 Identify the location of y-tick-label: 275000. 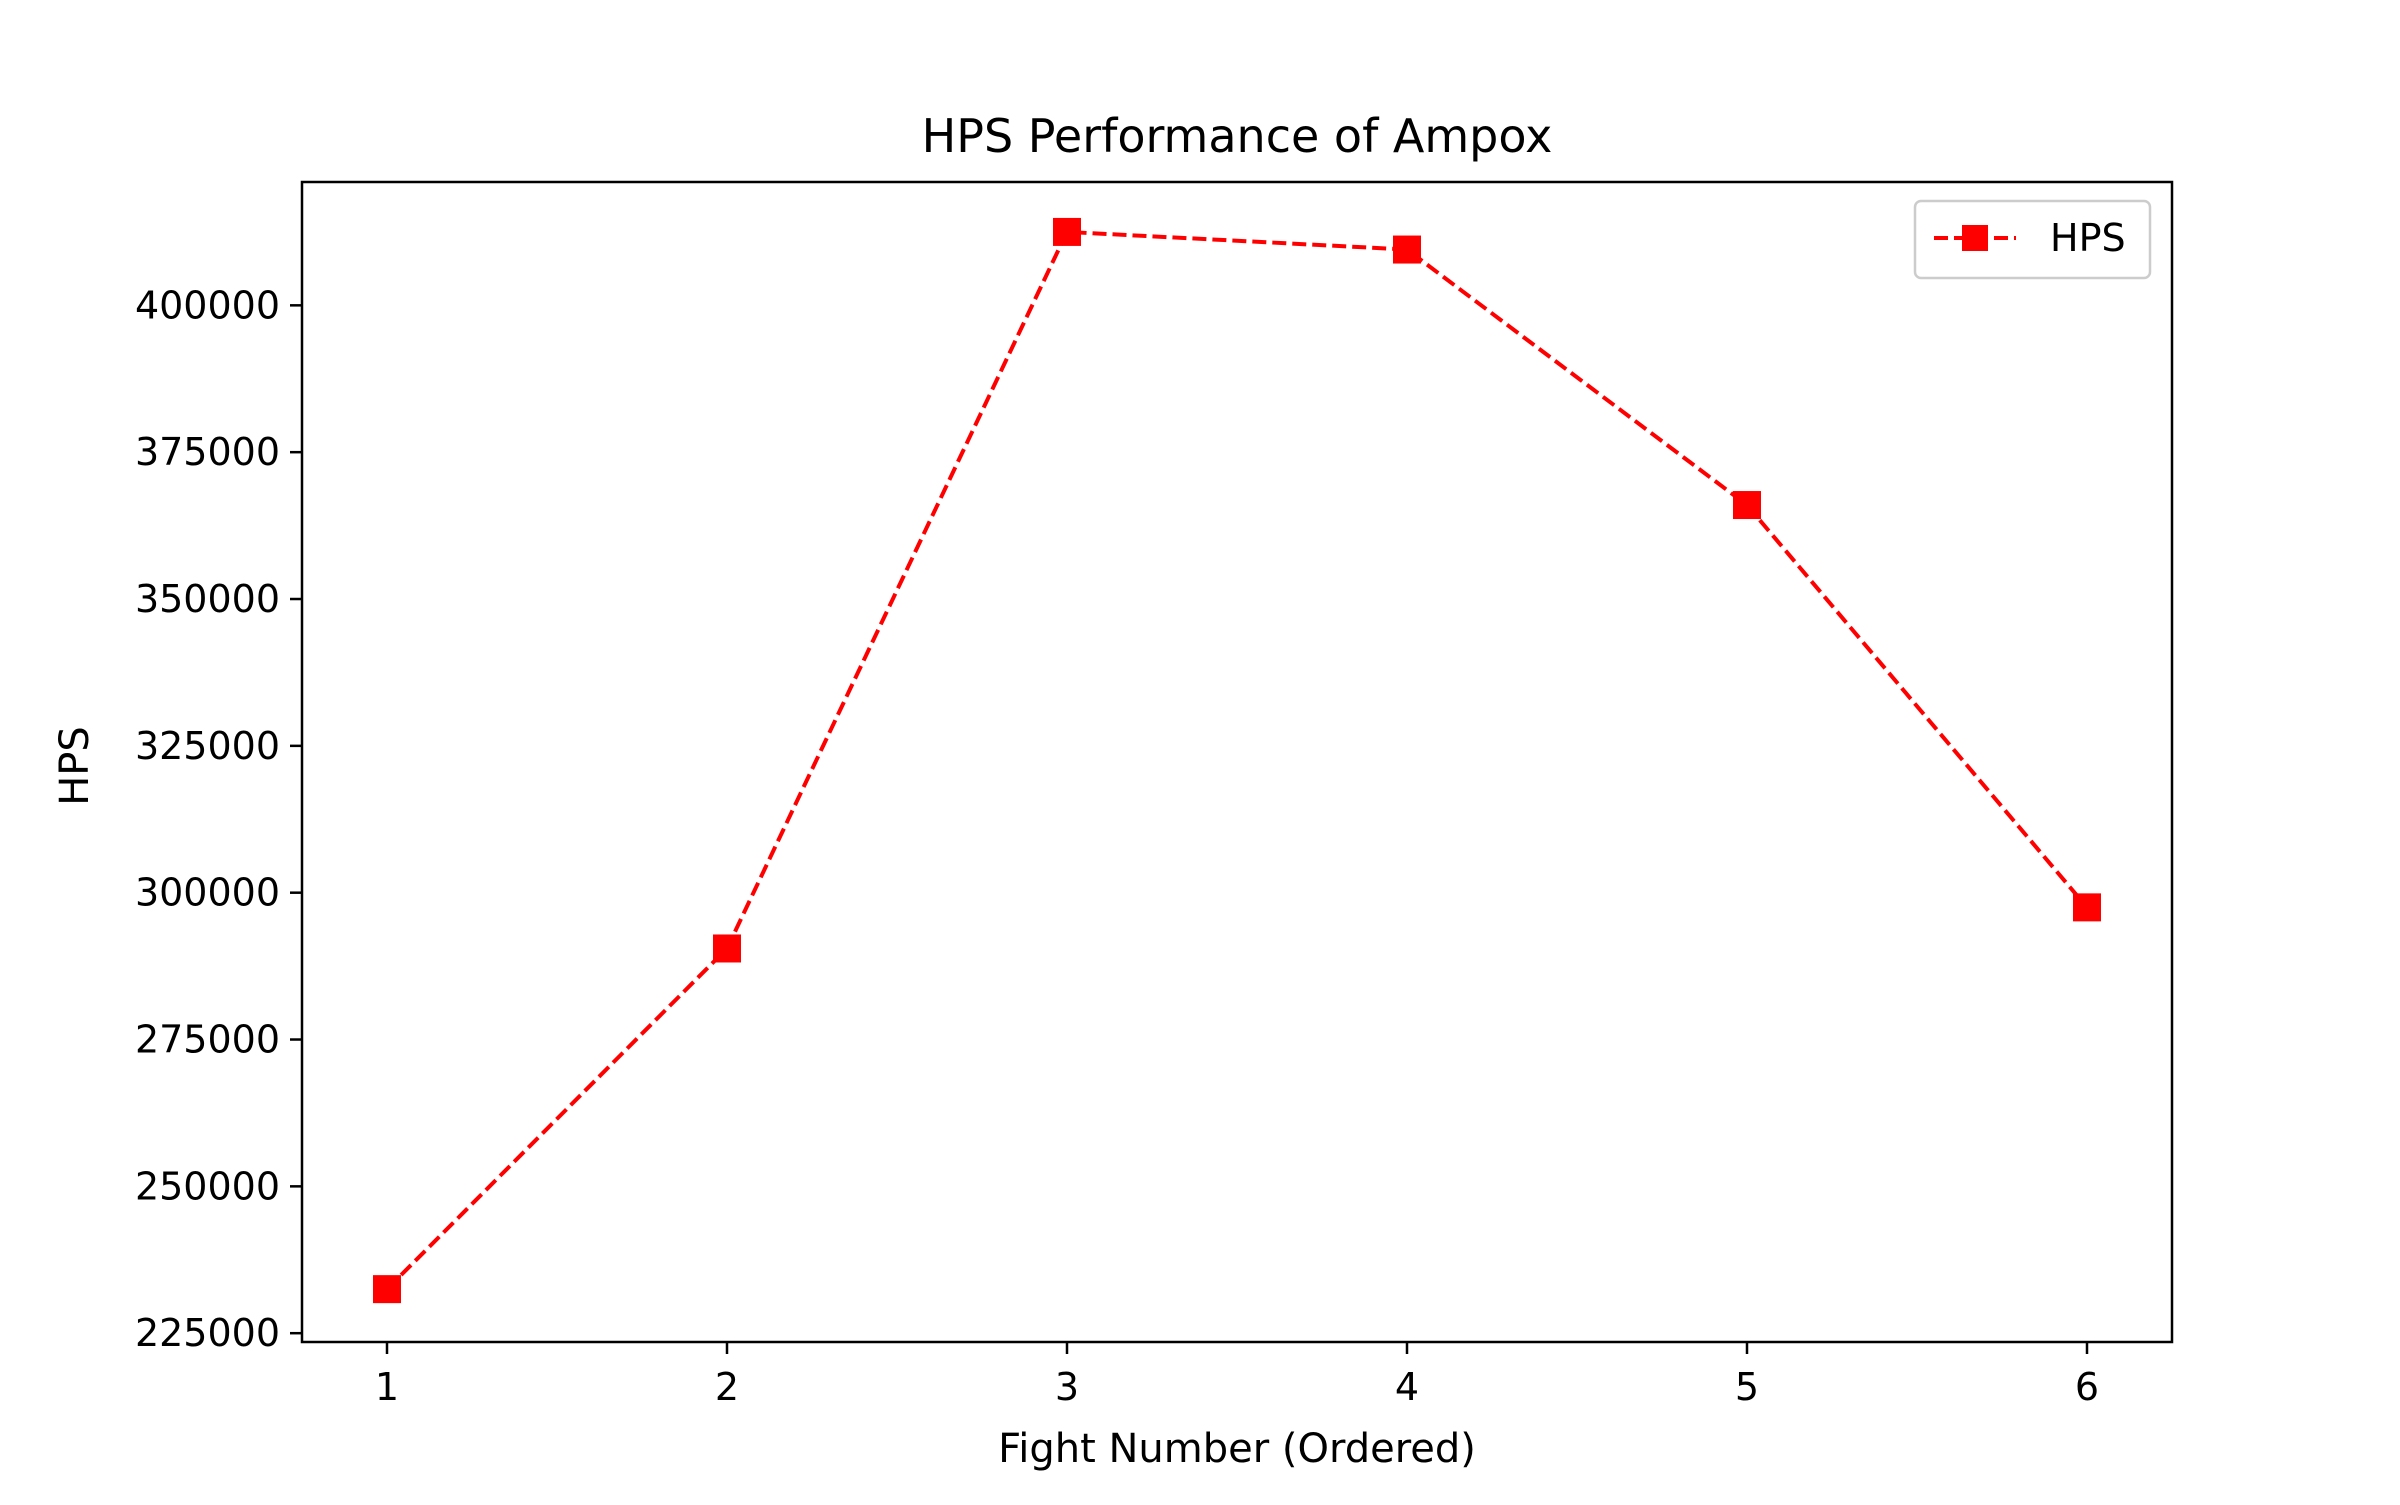
(207, 1040).